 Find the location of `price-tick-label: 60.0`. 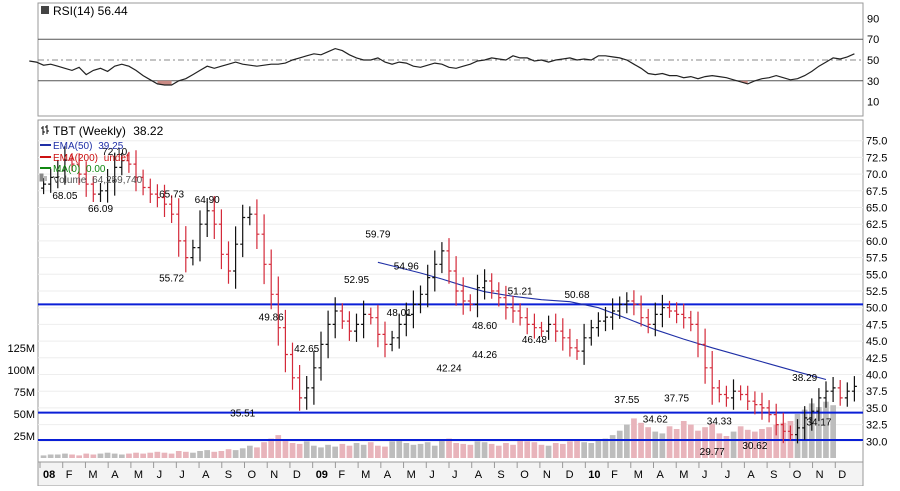

price-tick-label: 60.0 is located at coordinates (876, 242).